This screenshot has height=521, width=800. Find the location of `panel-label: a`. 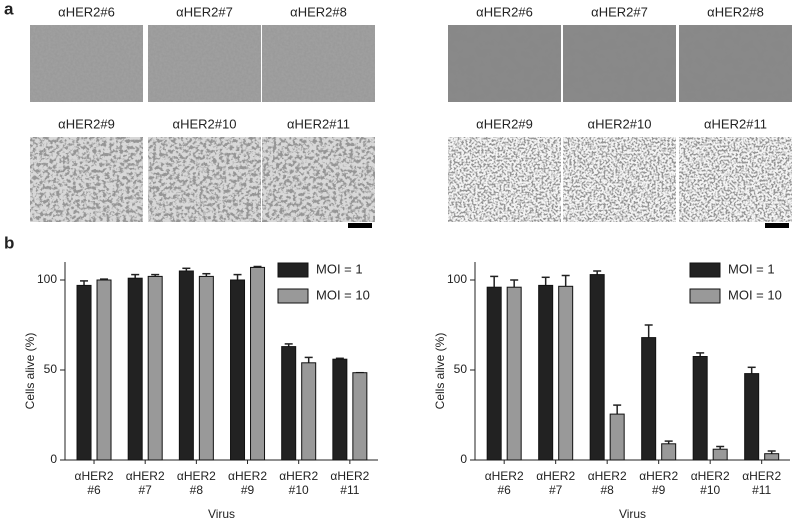

panel-label: a is located at coordinates (9, 9).